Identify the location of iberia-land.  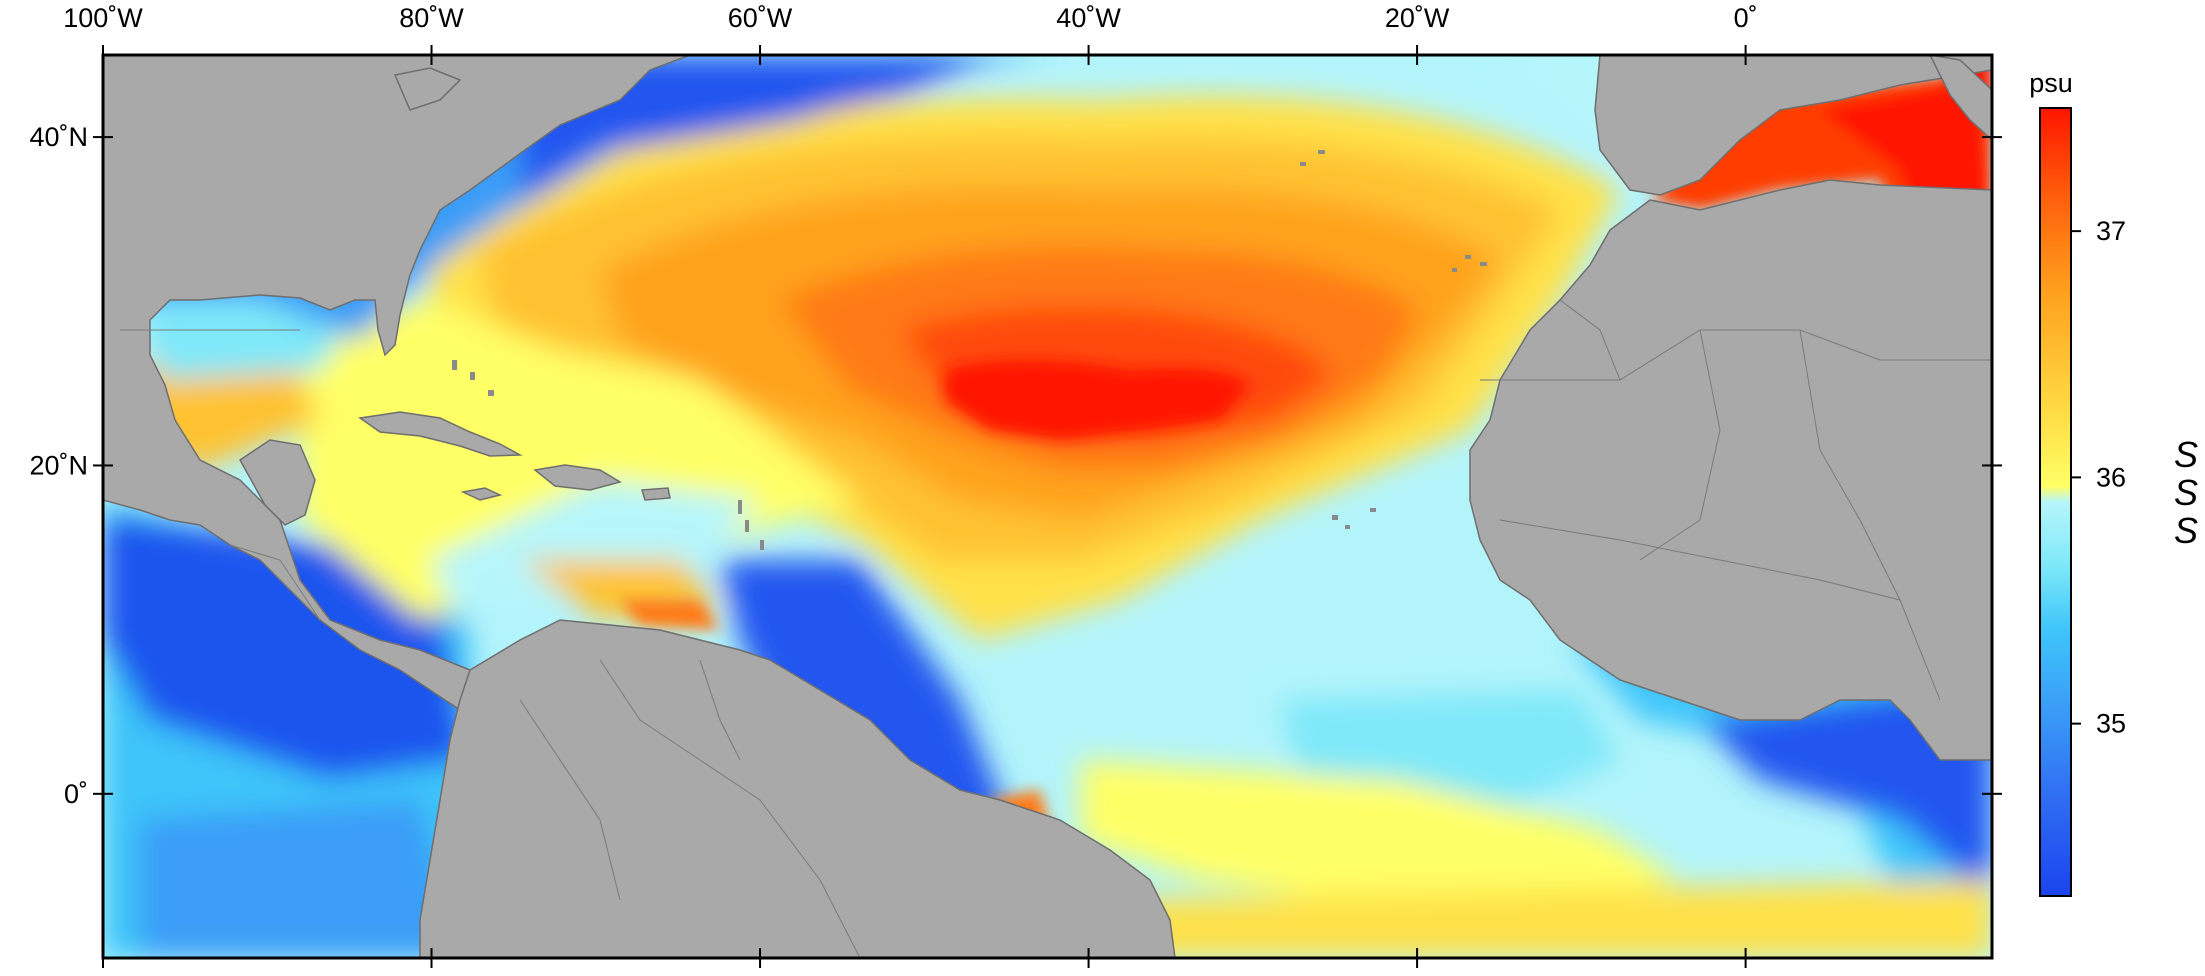
(1793, 125).